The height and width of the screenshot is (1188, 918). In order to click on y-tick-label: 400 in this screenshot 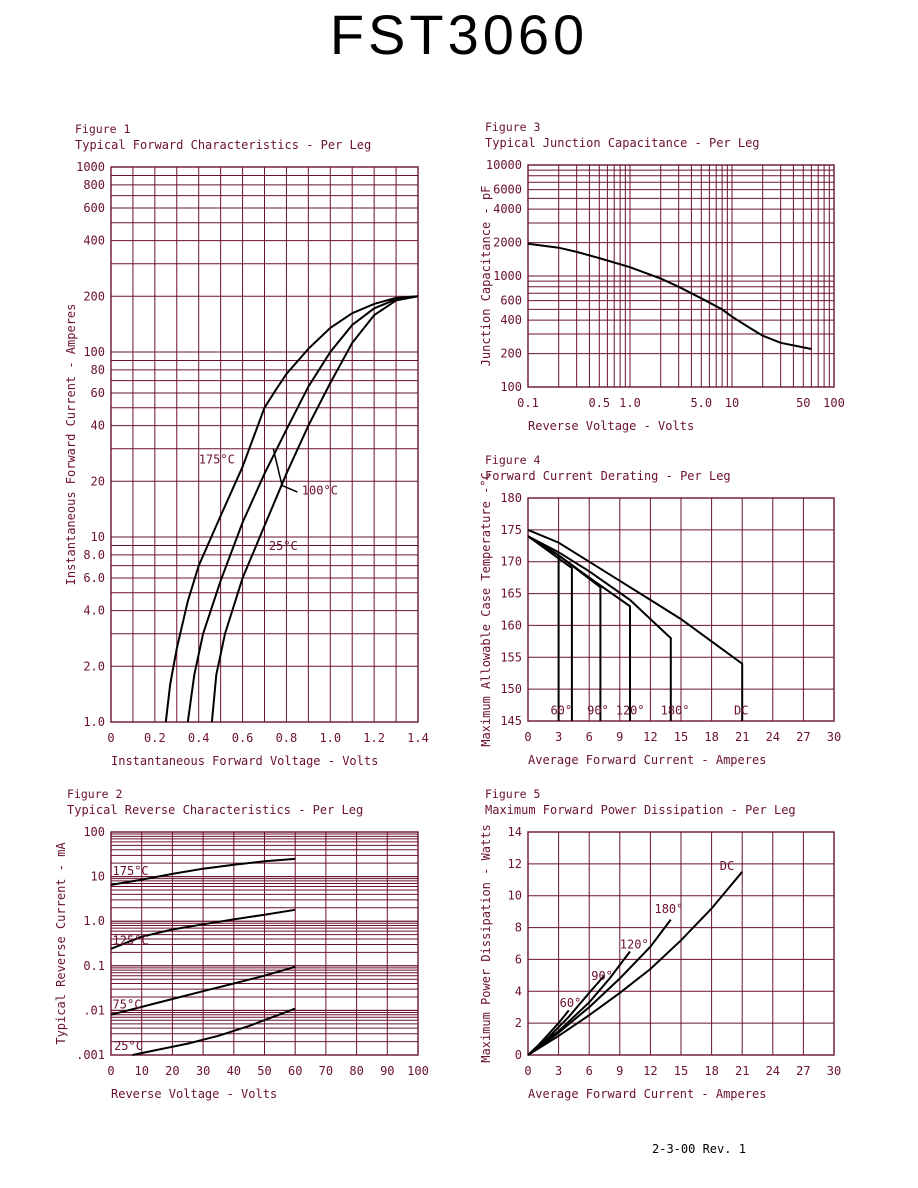, I will do `click(511, 320)`.